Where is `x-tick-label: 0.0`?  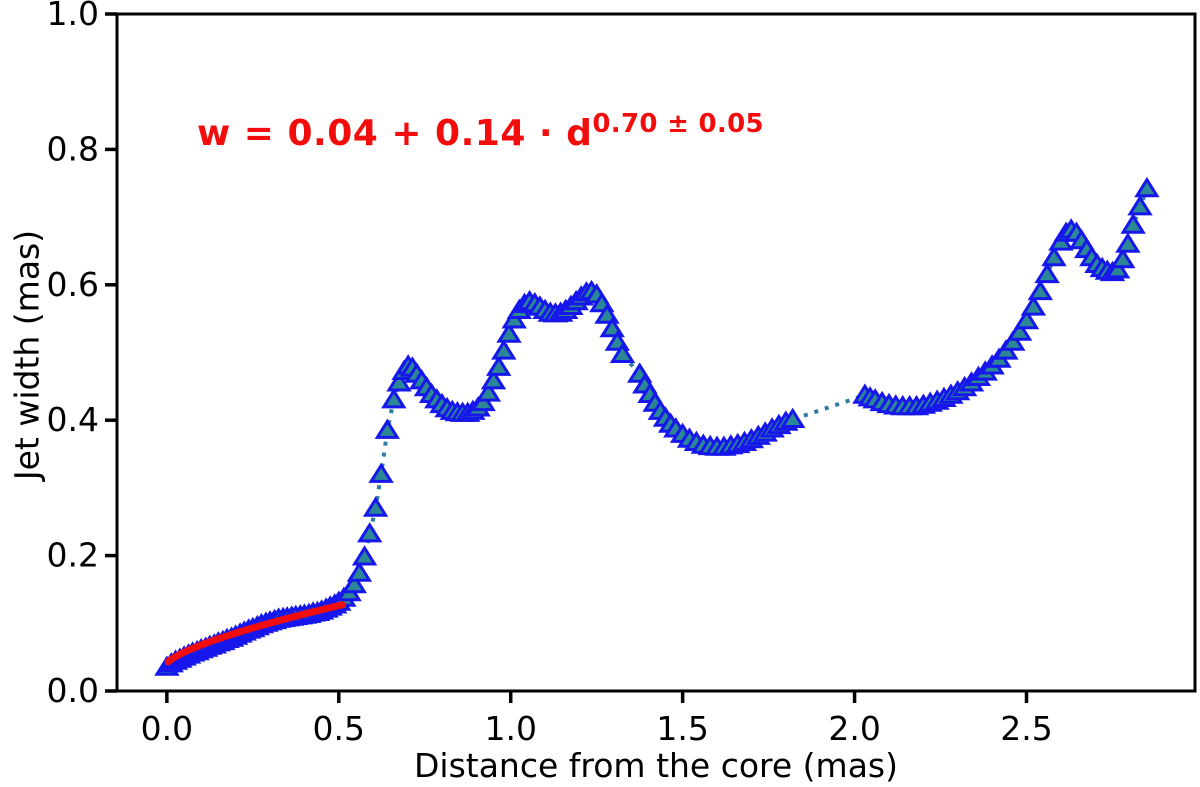 x-tick-label: 0.0 is located at coordinates (167, 728).